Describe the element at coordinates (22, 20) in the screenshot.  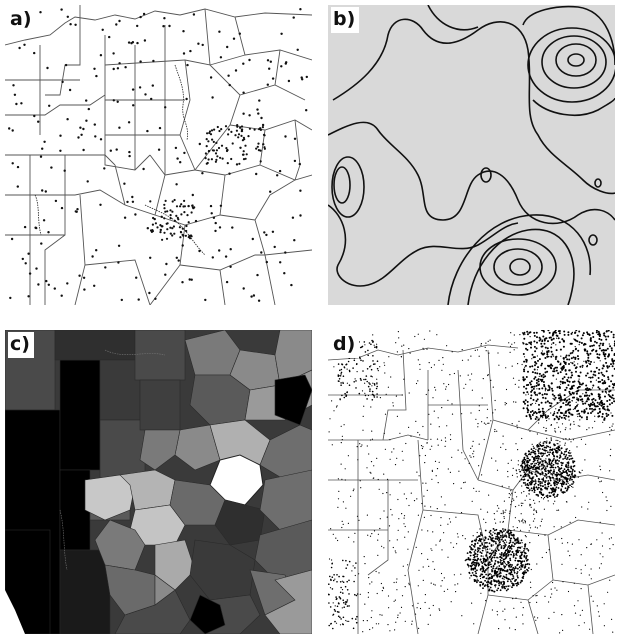
I see `panel-label-a: a)` at that location.